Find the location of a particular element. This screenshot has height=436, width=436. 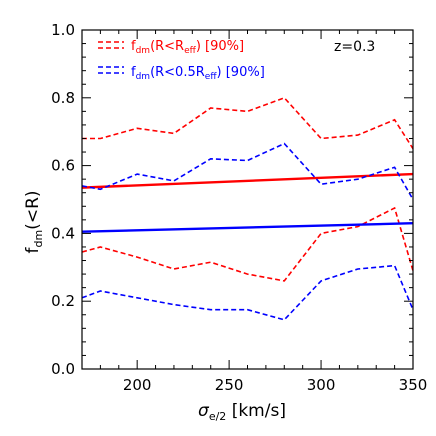

legend-red-mid: (R<R is located at coordinates (167, 46).